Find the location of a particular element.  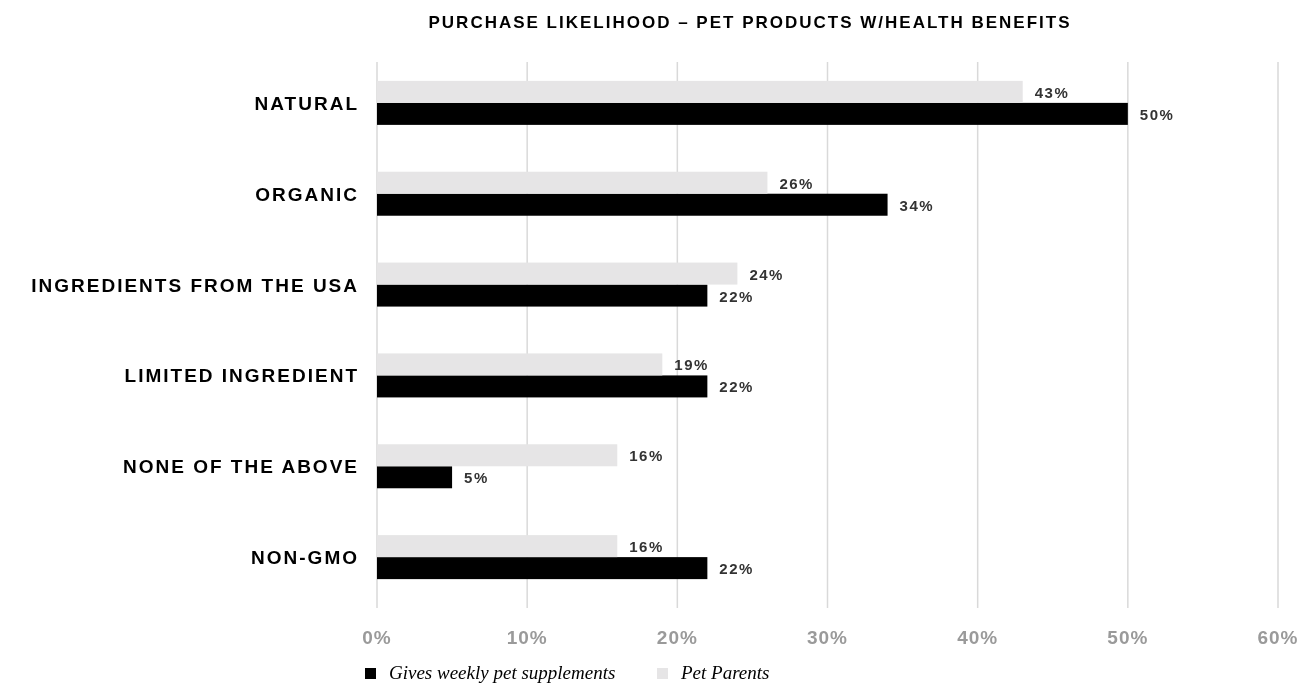

data-label: 24% is located at coordinates (766, 274).